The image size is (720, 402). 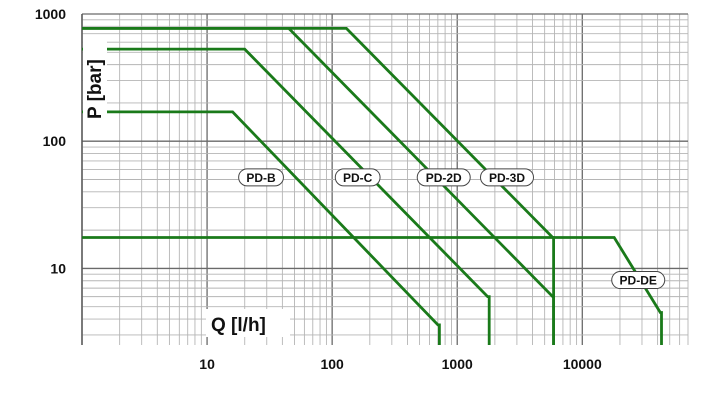 I want to click on series-label-pd-c: PD-C, so click(x=358, y=178).